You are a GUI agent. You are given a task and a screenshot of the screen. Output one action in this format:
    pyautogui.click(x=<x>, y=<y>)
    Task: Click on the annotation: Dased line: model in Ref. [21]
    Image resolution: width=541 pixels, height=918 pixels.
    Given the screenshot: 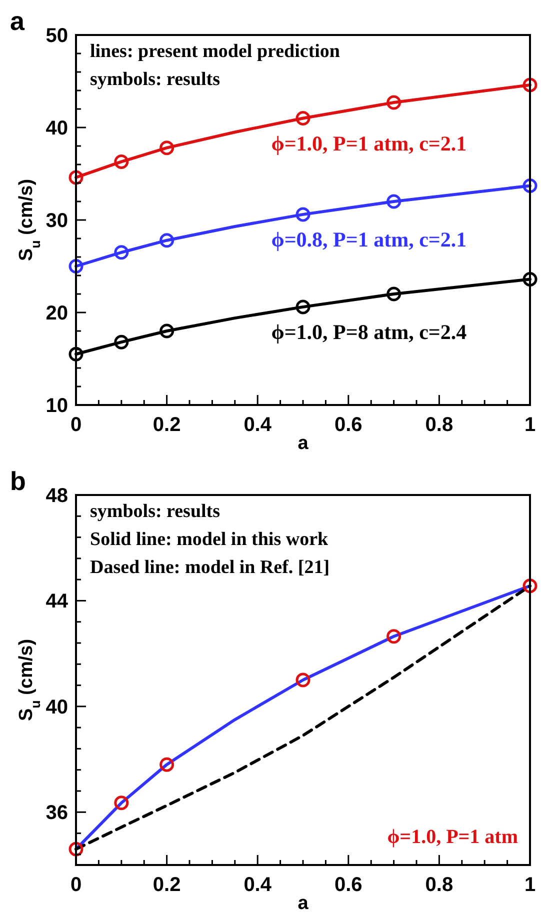 What is the action you would take?
    pyautogui.click(x=210, y=567)
    